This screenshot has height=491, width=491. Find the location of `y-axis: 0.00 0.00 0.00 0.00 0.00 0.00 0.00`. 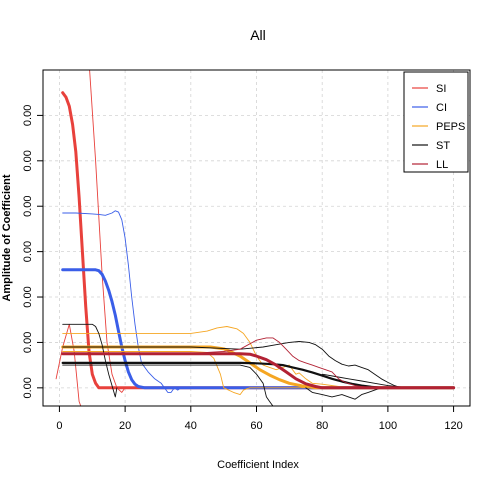

y-axis: 0.00 0.00 0.00 0.00 0.00 0.00 0.00 is located at coordinates (32, 252).